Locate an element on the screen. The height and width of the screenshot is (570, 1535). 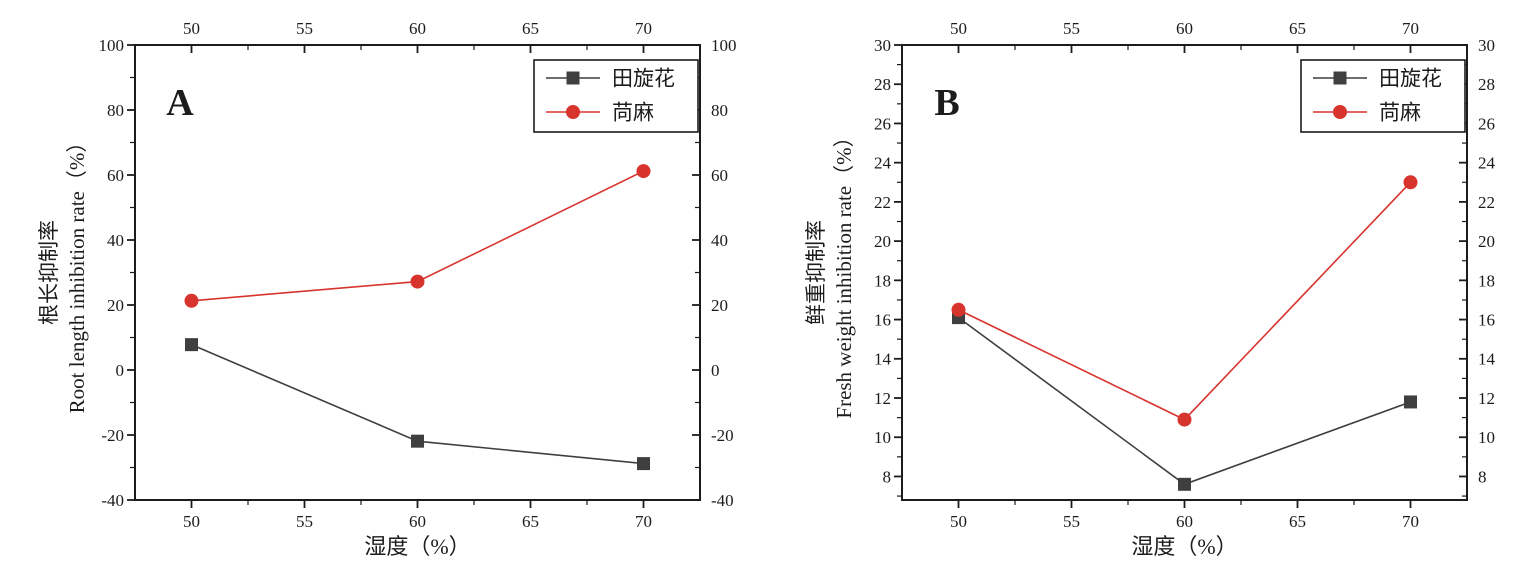
y-tick-label-right: 8 is located at coordinates (1482, 476).